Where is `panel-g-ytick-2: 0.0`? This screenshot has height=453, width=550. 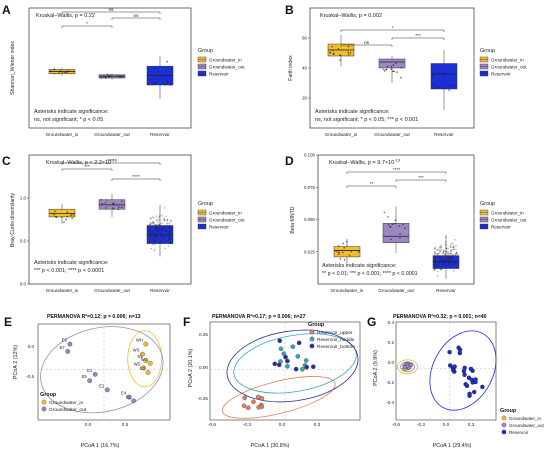
panel-g-ytick-2: 0.0 is located at coordinates (391, 362).